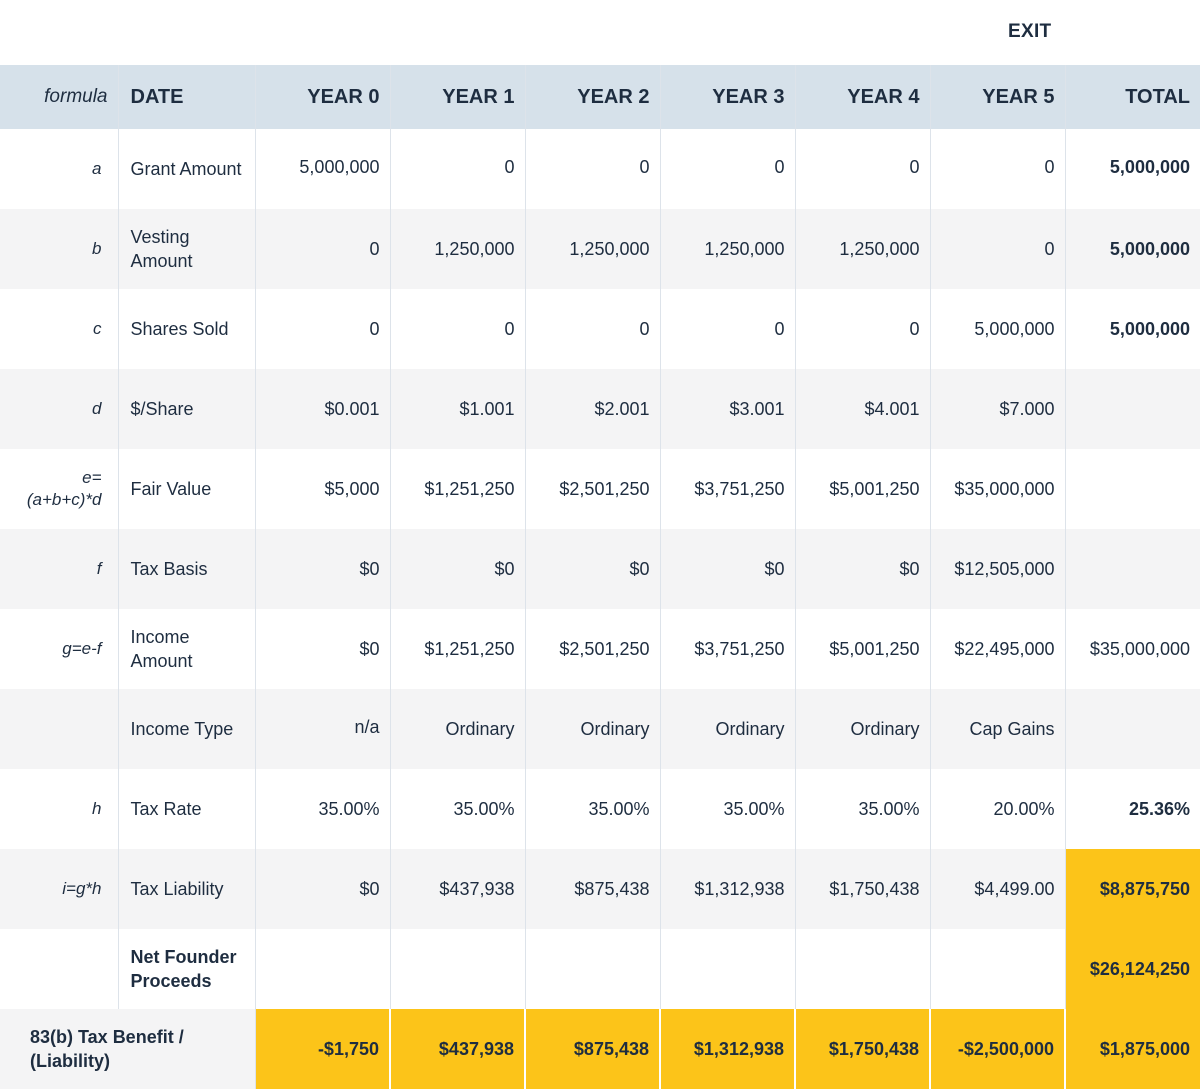 Image resolution: width=1200 pixels, height=1090 pixels. Describe the element at coordinates (59, 169) in the screenshot. I see `row-formula: a` at that location.